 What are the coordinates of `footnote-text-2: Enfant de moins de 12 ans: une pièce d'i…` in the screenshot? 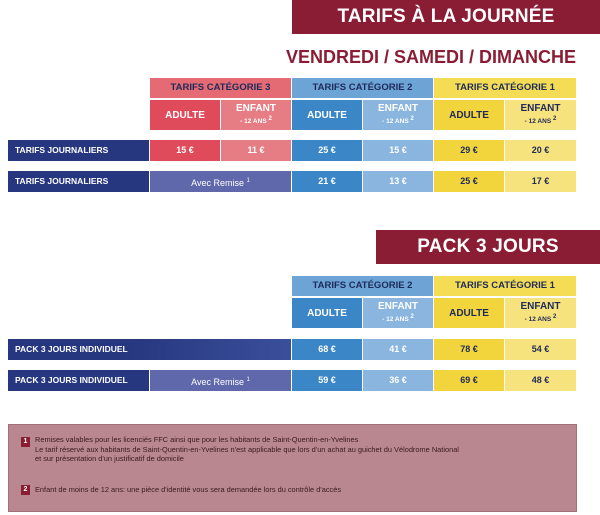 It's located at (188, 489).